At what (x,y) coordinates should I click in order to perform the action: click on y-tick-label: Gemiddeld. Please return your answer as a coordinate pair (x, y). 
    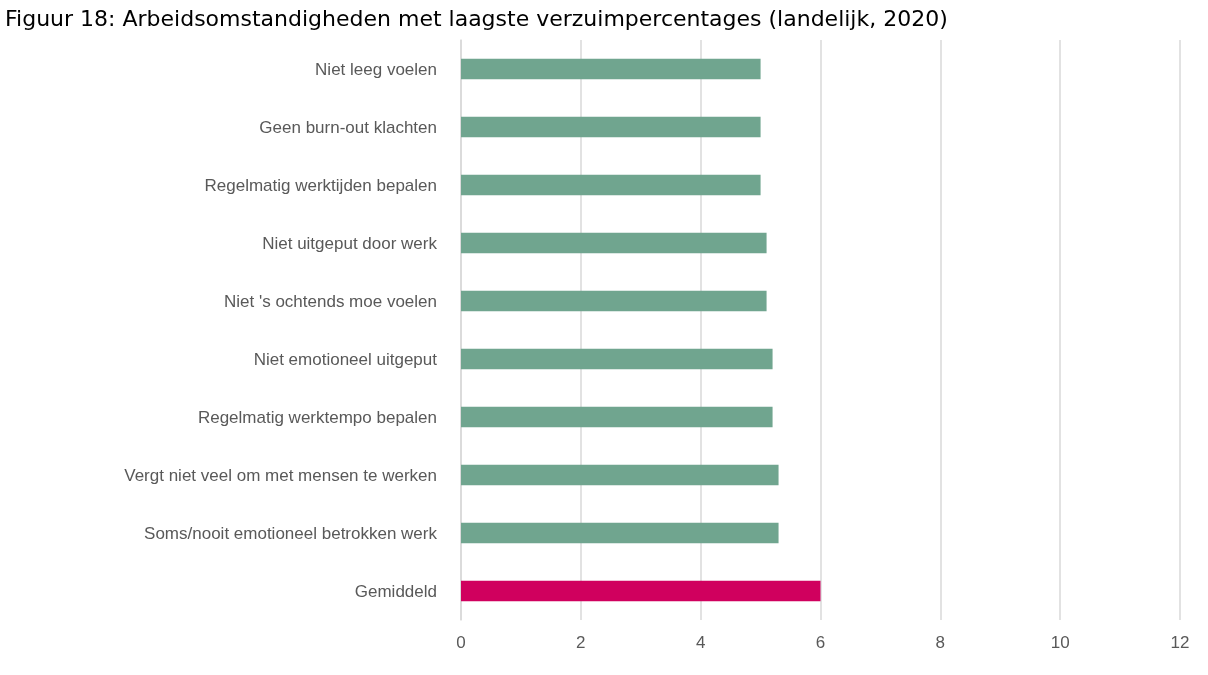
    Looking at the image, I should click on (395, 591).